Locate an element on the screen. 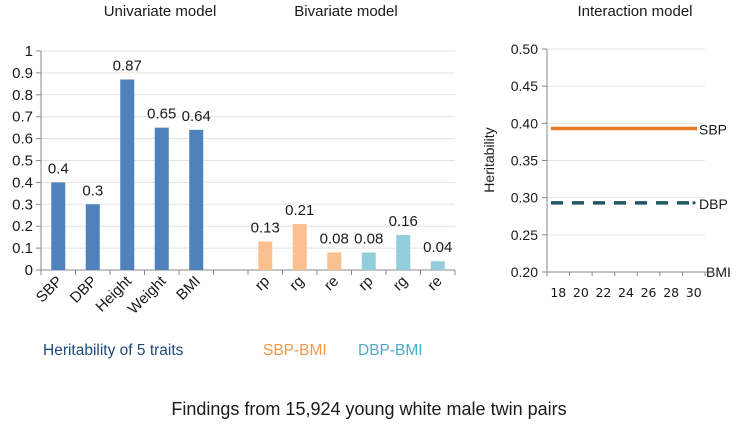  series-end-dot is located at coordinates (694, 203).